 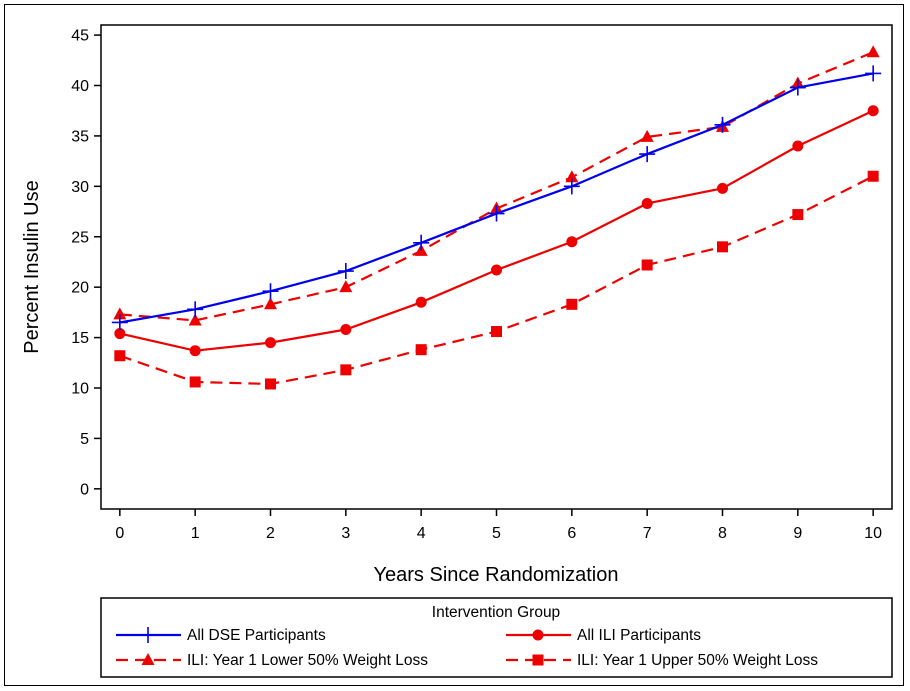 I want to click on x-axis-title: Years Since Randomization, so click(x=496, y=575).